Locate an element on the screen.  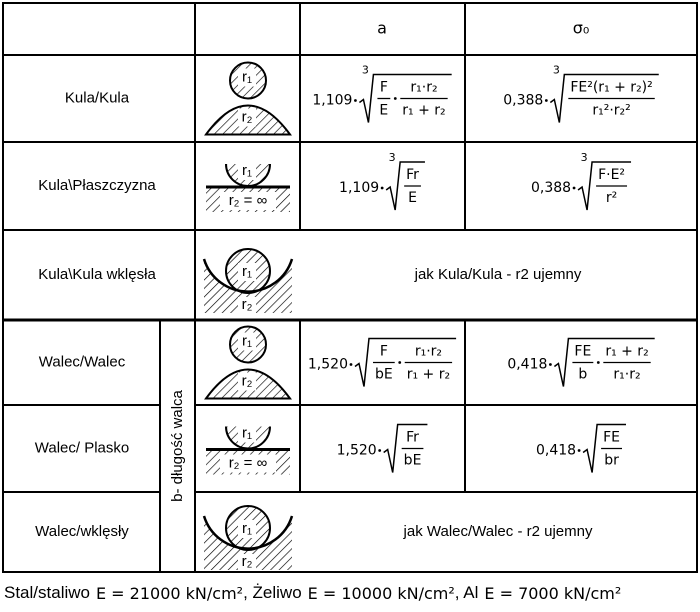
denominator: br is located at coordinates (611, 461).